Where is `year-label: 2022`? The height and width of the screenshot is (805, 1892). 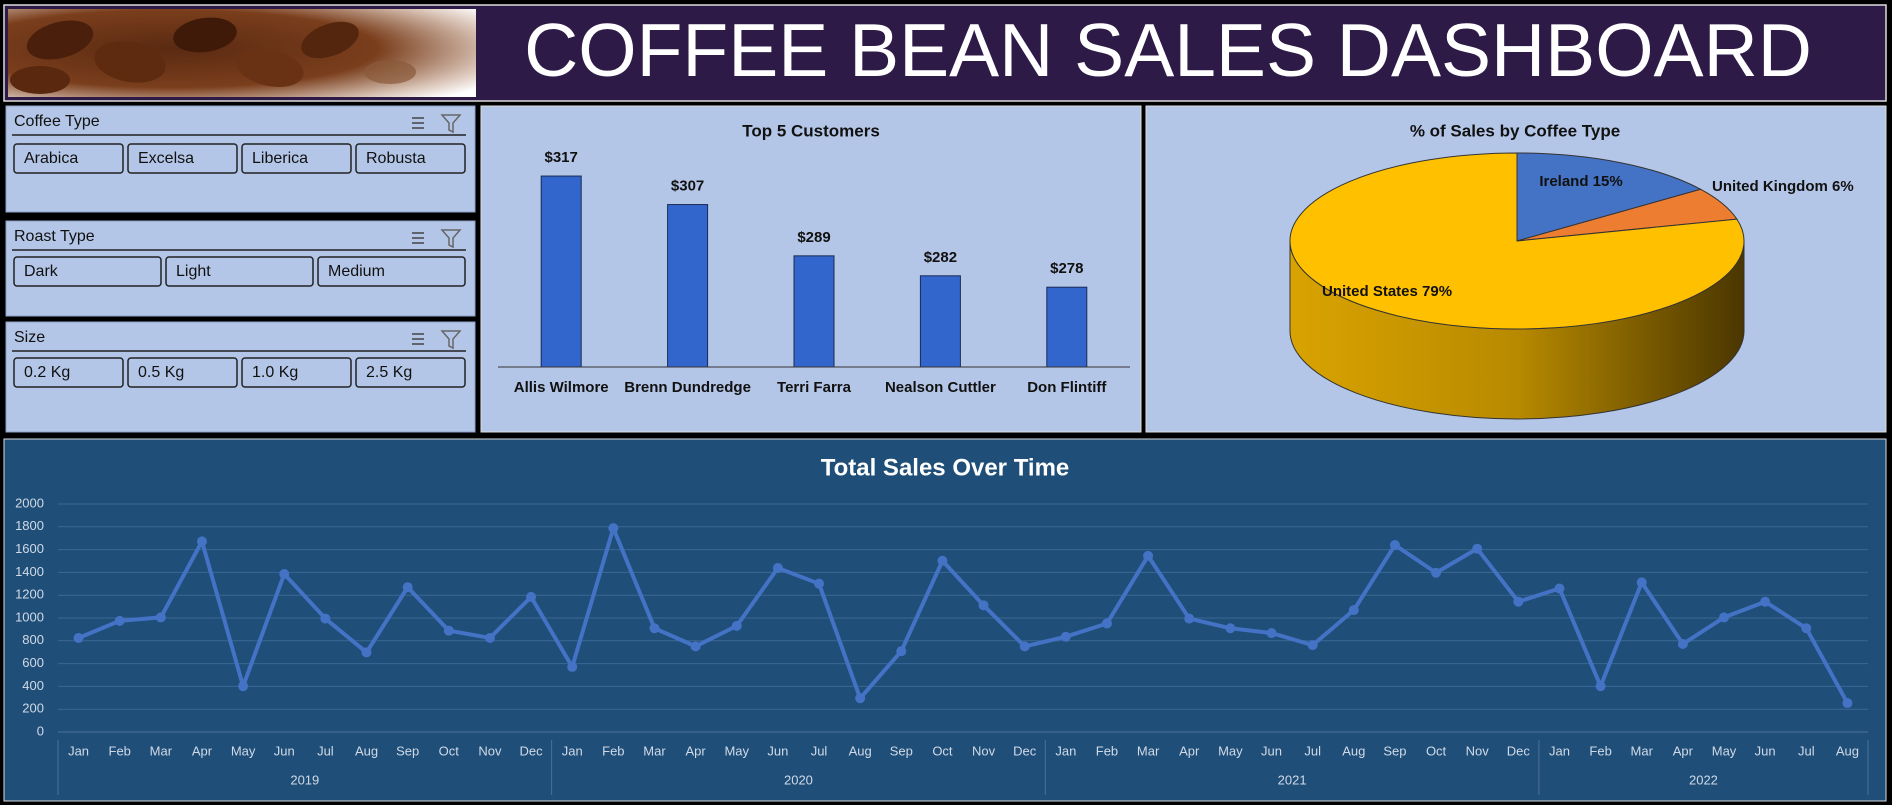 year-label: 2022 is located at coordinates (1703, 779).